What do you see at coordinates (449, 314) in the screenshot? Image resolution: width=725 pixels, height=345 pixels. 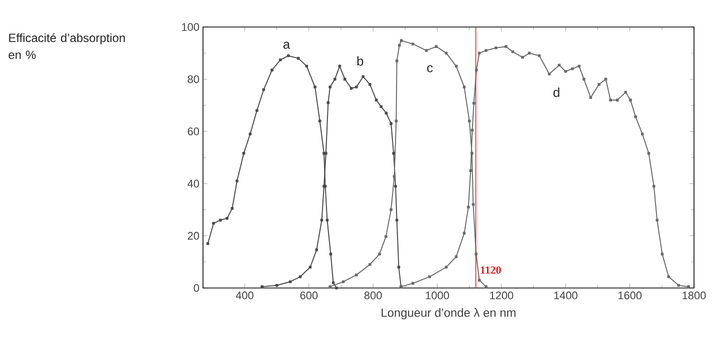 I see `x-axis-title: Longueur d’onde λ en nm` at bounding box center [449, 314].